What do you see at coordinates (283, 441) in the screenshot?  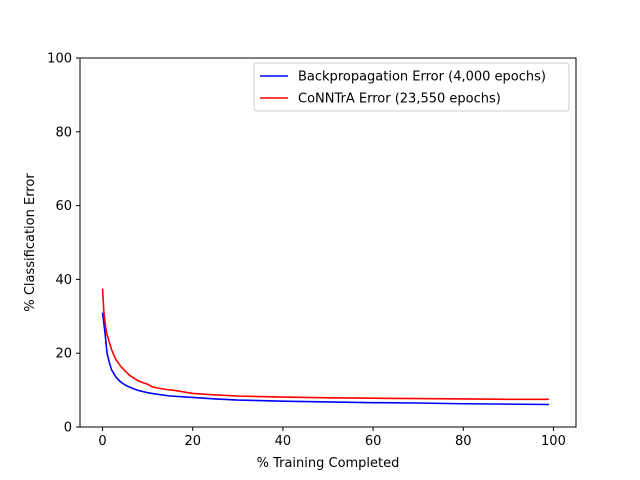 I see `x-tick-label: 40` at bounding box center [283, 441].